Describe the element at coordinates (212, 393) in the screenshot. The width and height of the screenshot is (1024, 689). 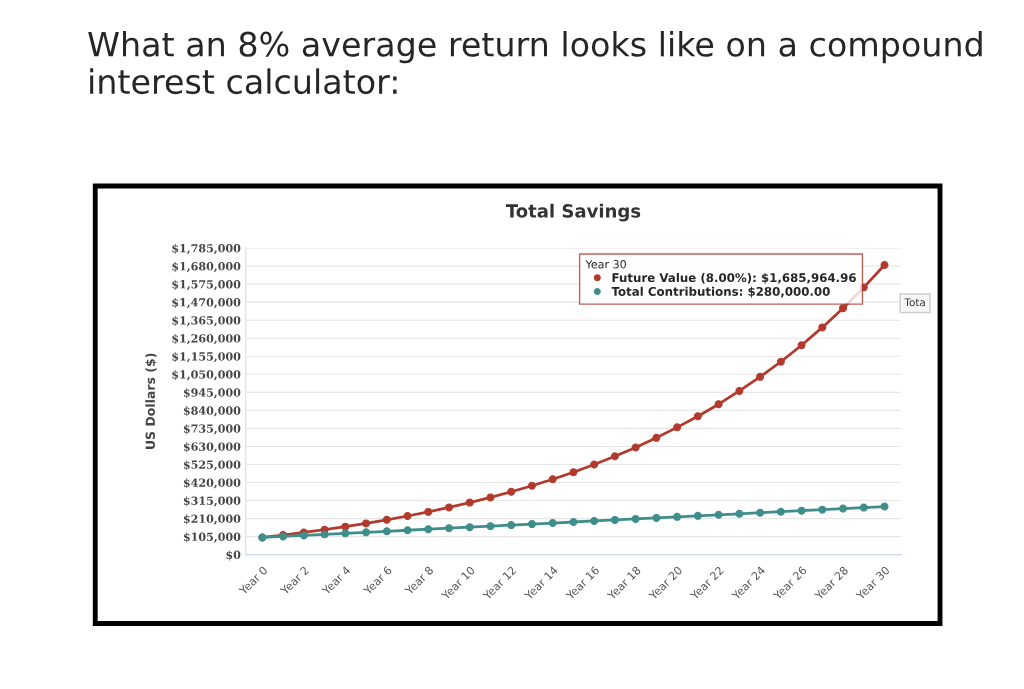
I see `y-tick-label: $945,000` at that location.